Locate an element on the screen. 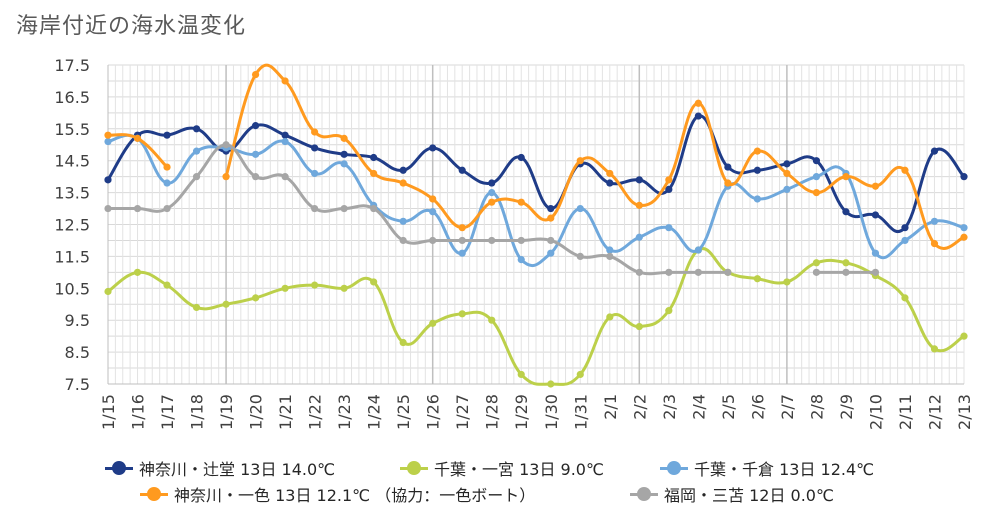 This screenshot has width=1007, height=506. y-tick-label: 17.5 is located at coordinates (72, 65).